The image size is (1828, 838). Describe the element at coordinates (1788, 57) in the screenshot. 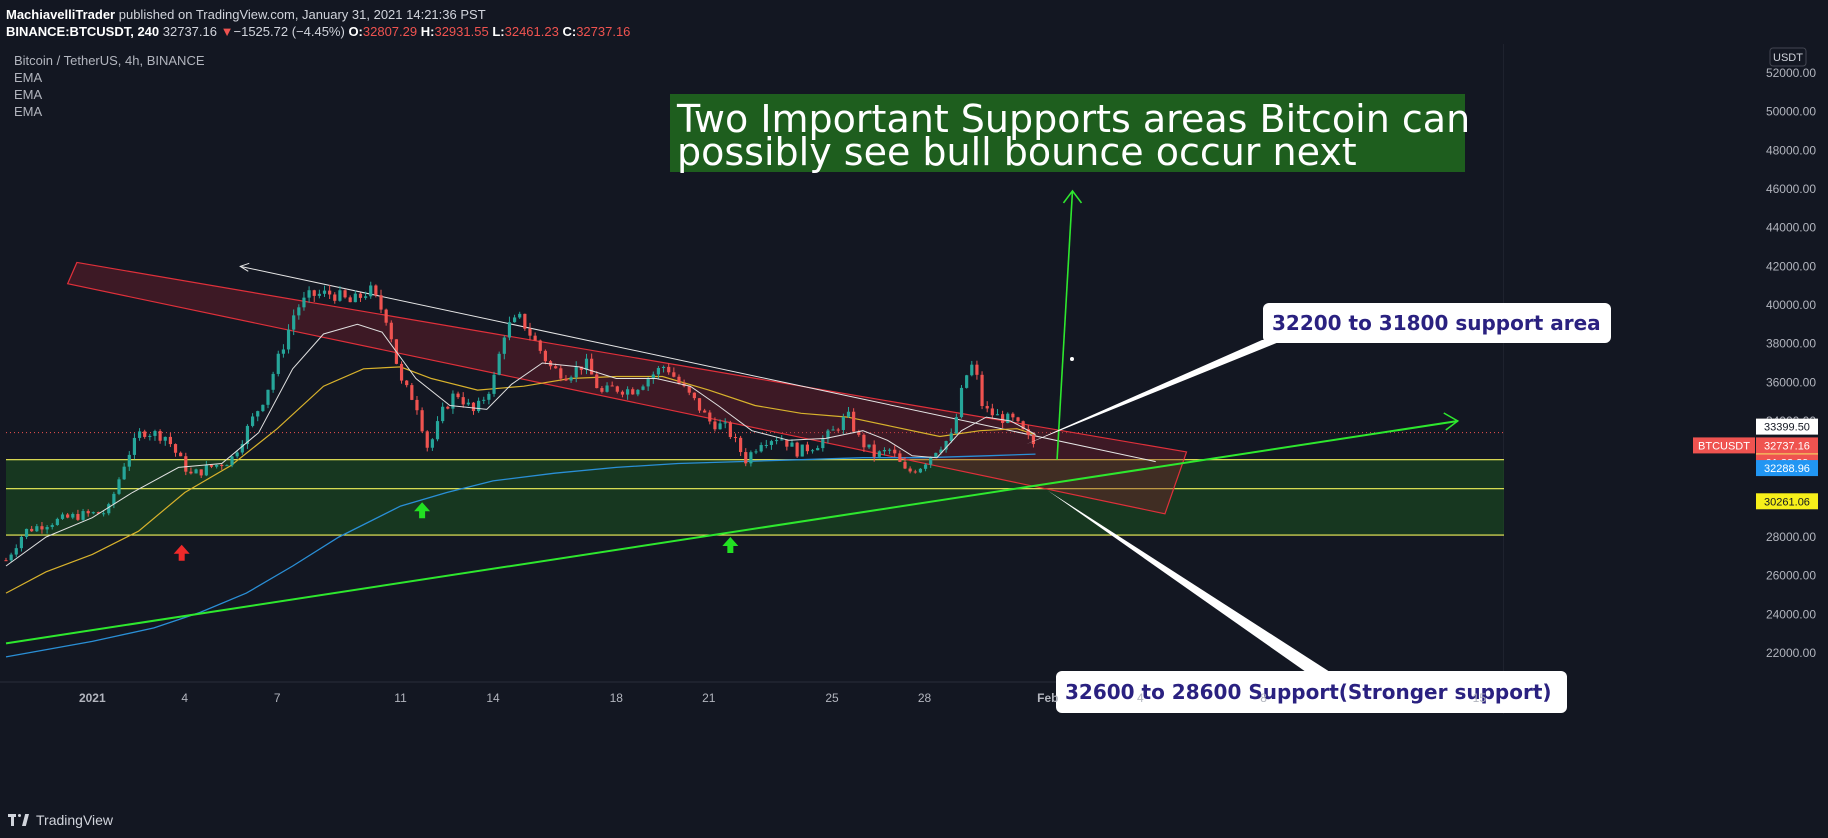

I see `currency-badge-box` at that location.